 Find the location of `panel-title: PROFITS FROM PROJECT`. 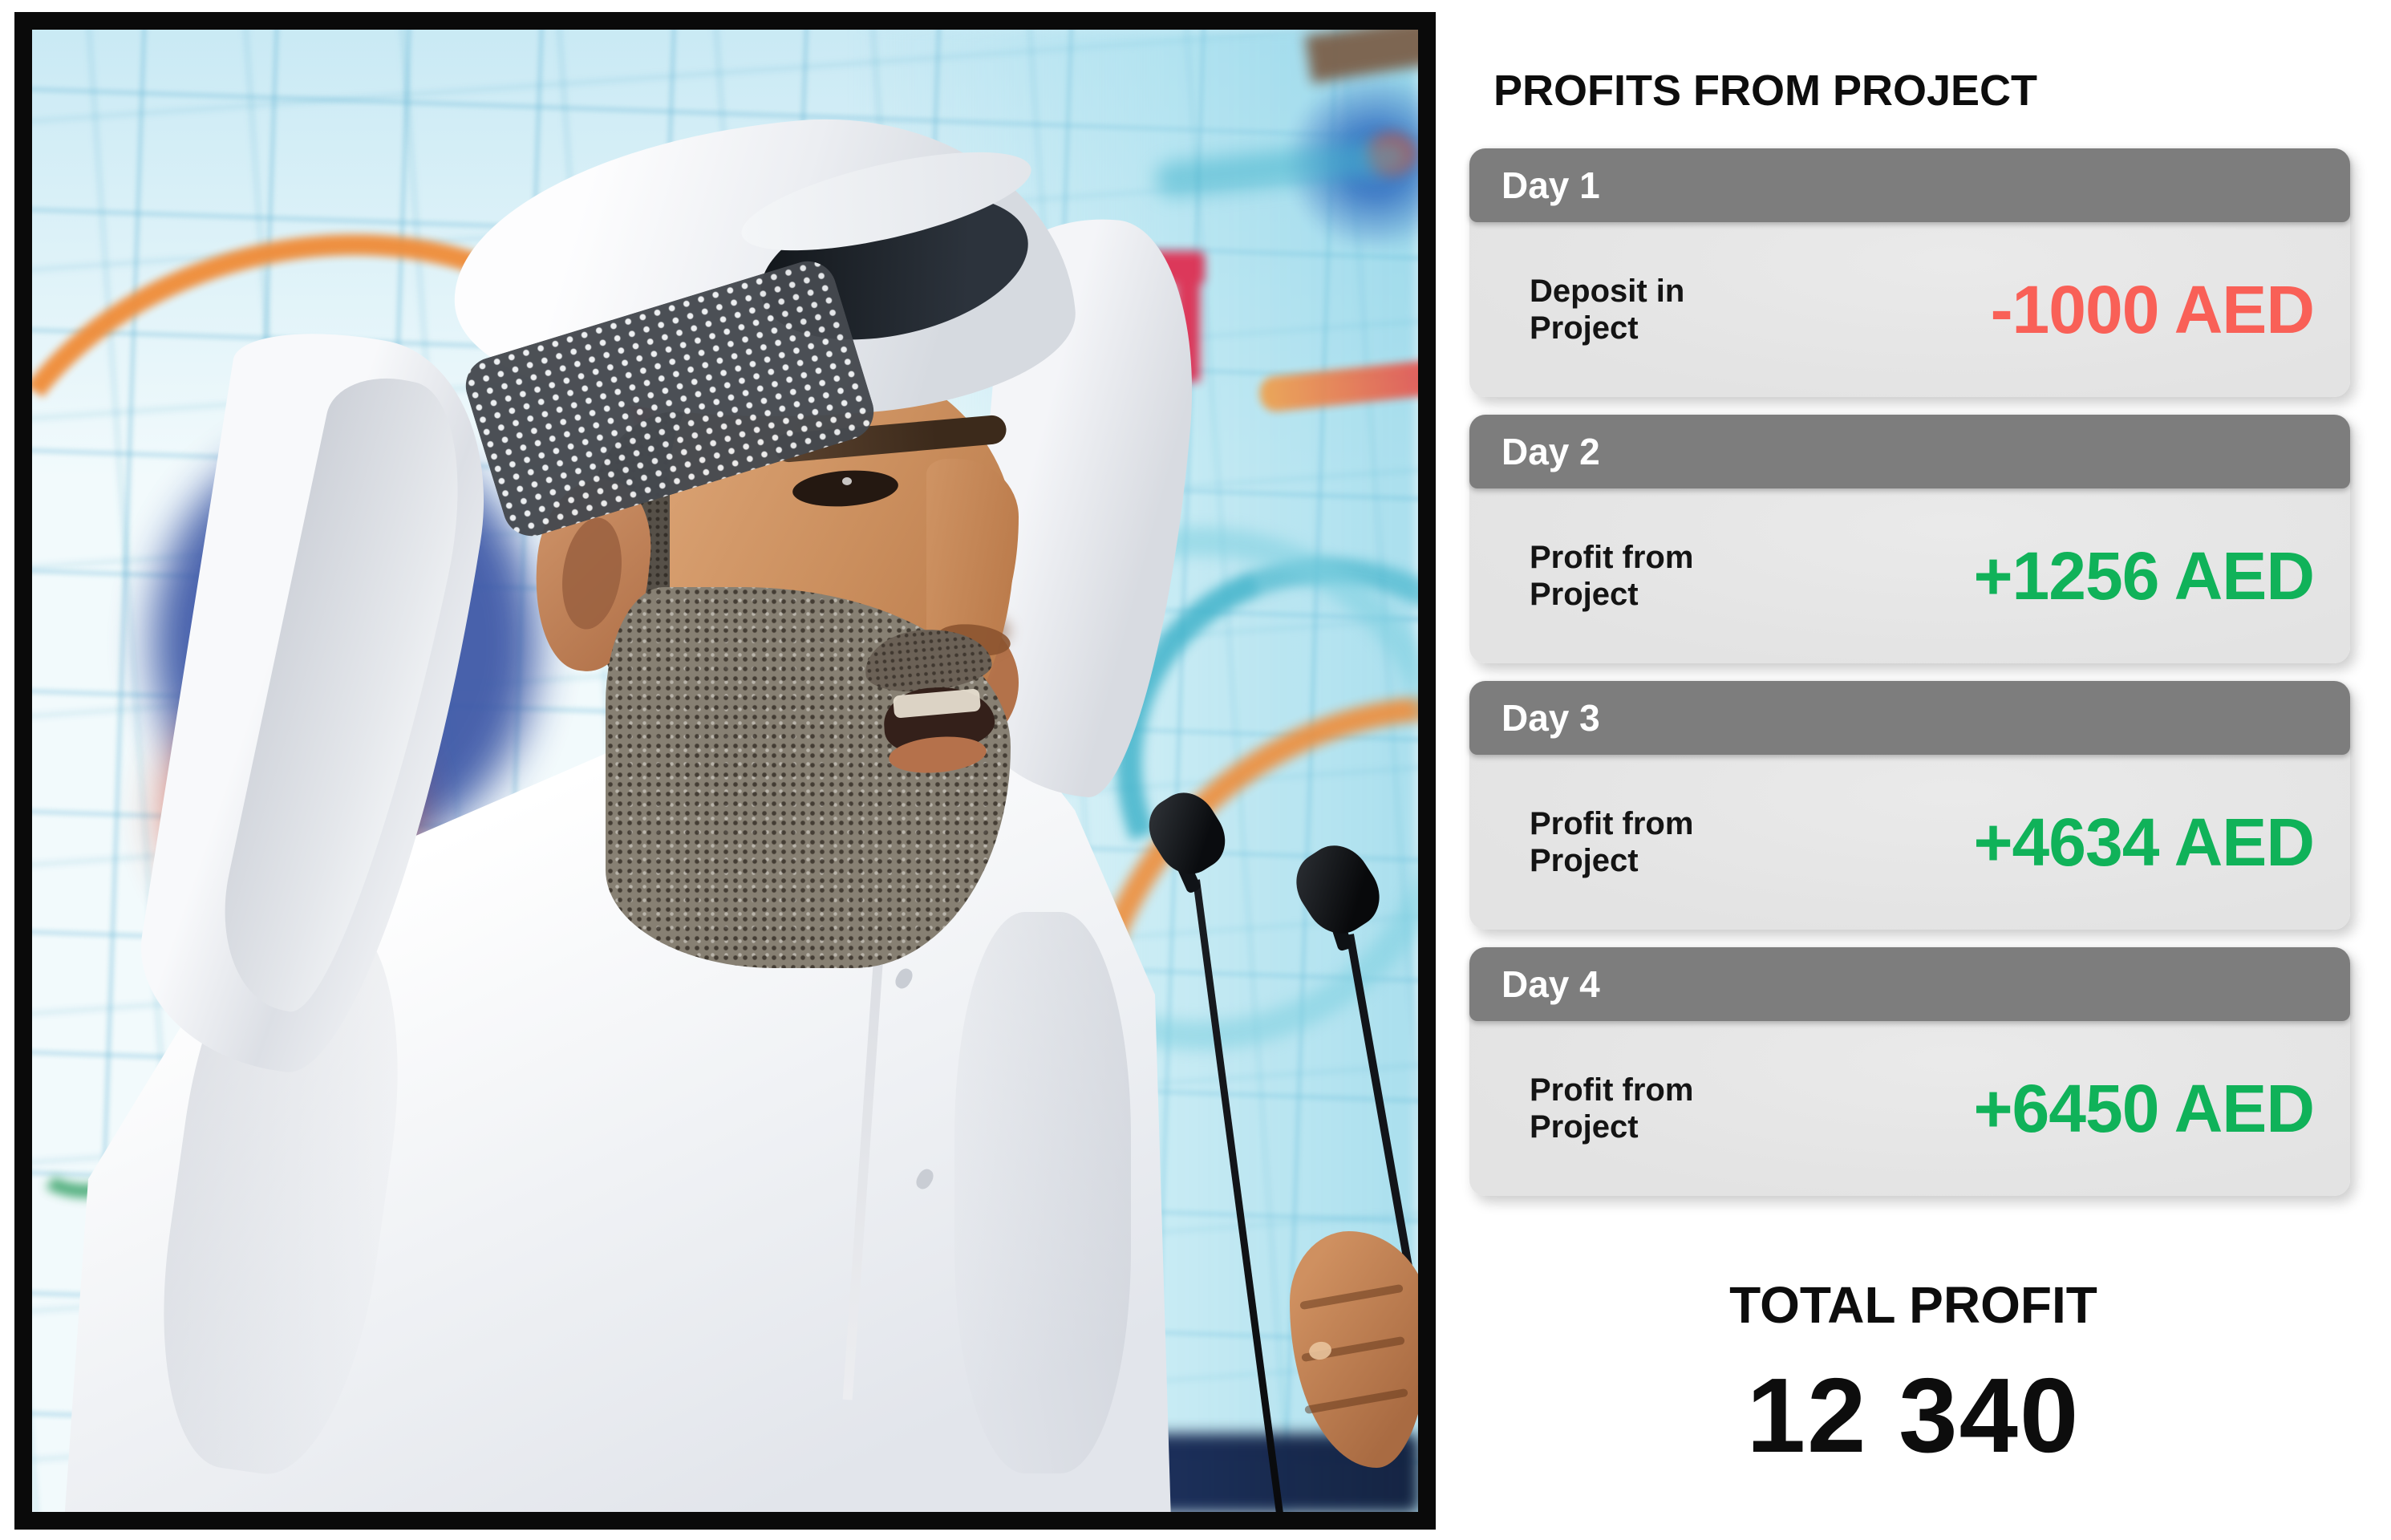

panel-title: PROFITS FROM PROJECT is located at coordinates (1765, 91).